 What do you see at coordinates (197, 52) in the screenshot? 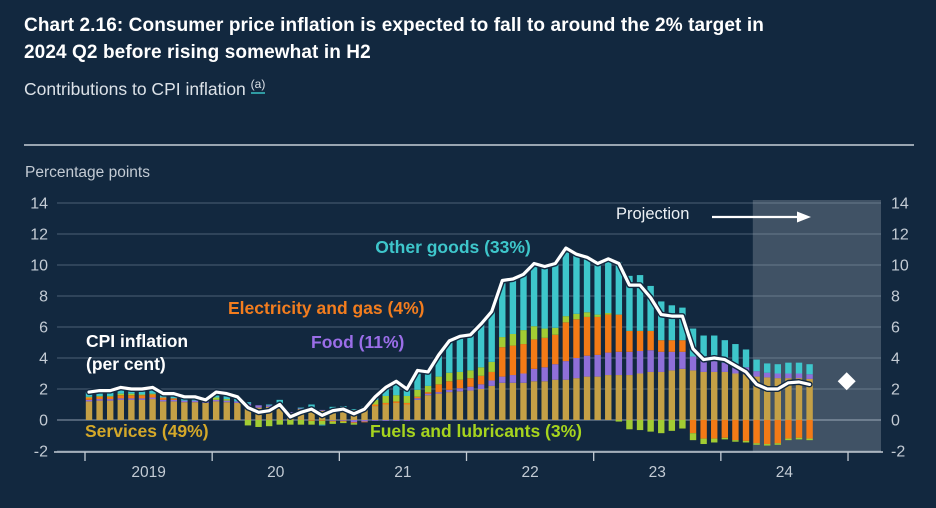
I see `chart-title-line2: 2024 Q2 before rising somewhat in H2` at bounding box center [197, 52].